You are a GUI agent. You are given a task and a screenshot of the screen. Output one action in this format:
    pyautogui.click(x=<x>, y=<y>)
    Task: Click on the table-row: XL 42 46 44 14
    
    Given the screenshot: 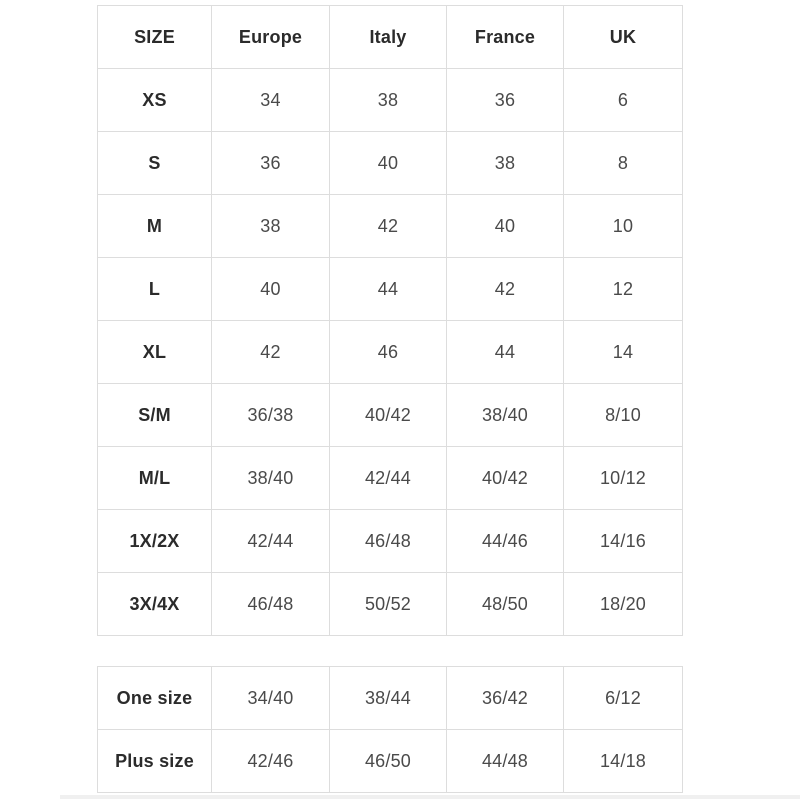 What is the action you would take?
    pyautogui.click(x=390, y=352)
    